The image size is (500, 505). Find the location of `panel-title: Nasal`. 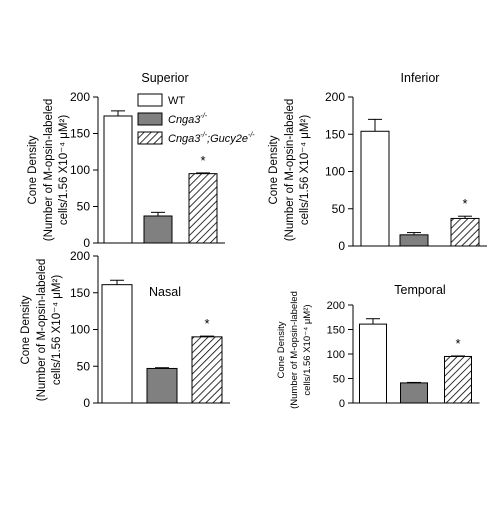

panel-title: Nasal is located at coordinates (165, 292).